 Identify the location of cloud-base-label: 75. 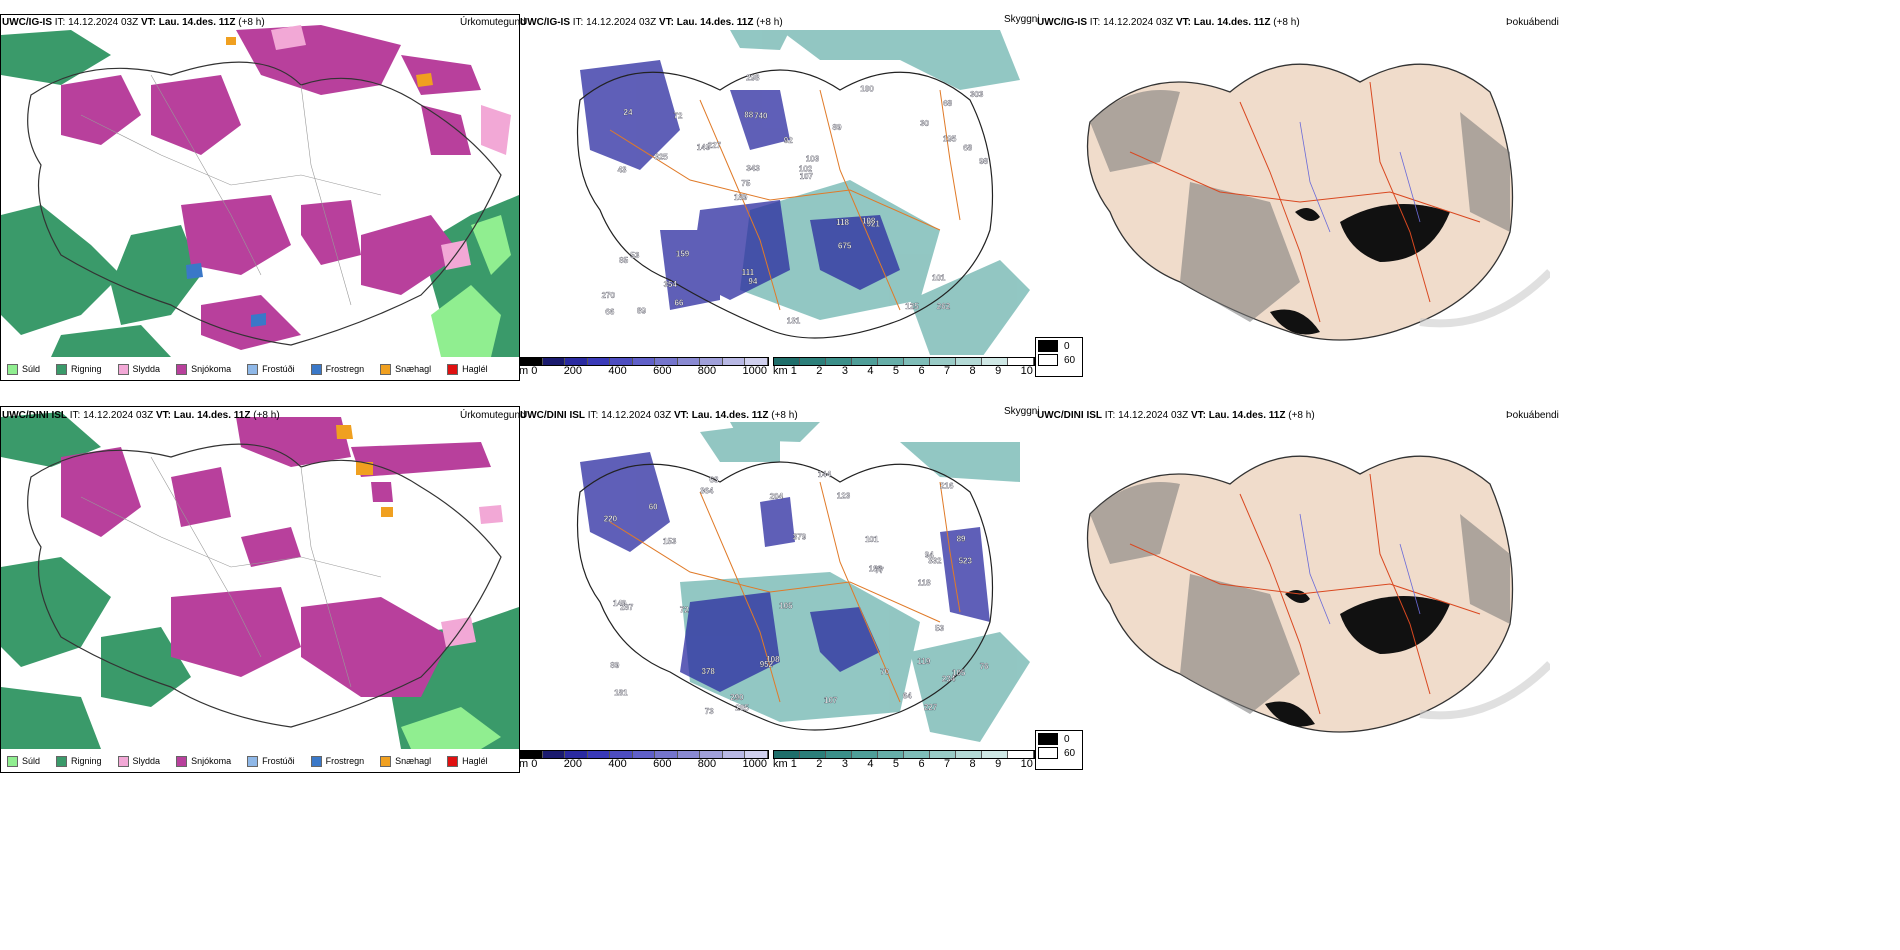
(745, 183).